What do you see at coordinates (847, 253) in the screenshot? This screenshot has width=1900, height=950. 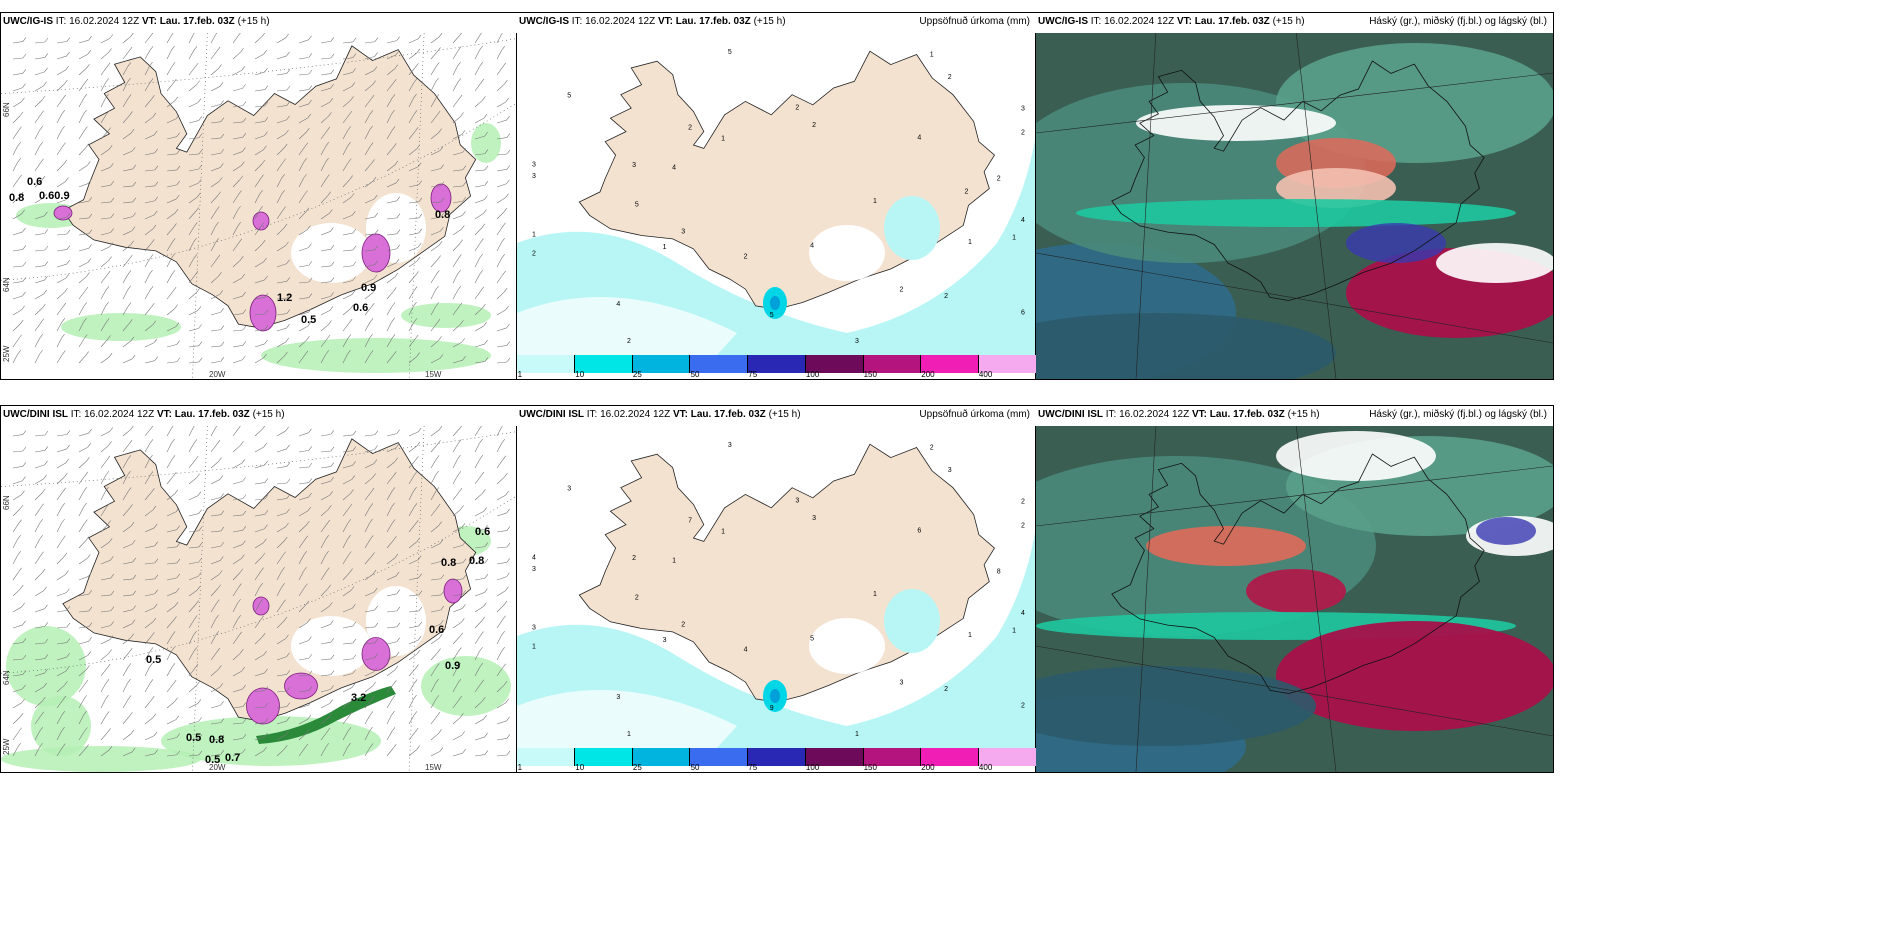 I see `snow-area` at bounding box center [847, 253].